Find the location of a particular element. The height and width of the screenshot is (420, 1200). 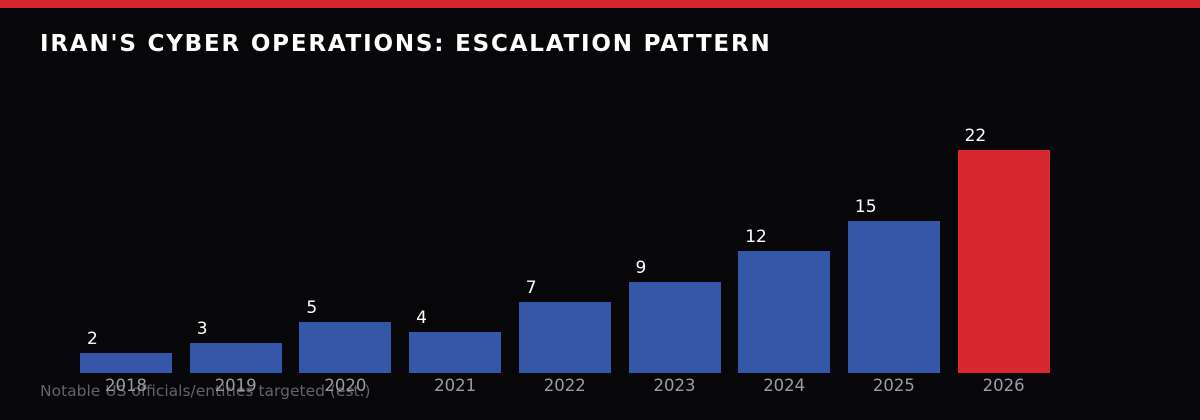

x-axis-tick-label-2018: 2018 is located at coordinates (125, 385).